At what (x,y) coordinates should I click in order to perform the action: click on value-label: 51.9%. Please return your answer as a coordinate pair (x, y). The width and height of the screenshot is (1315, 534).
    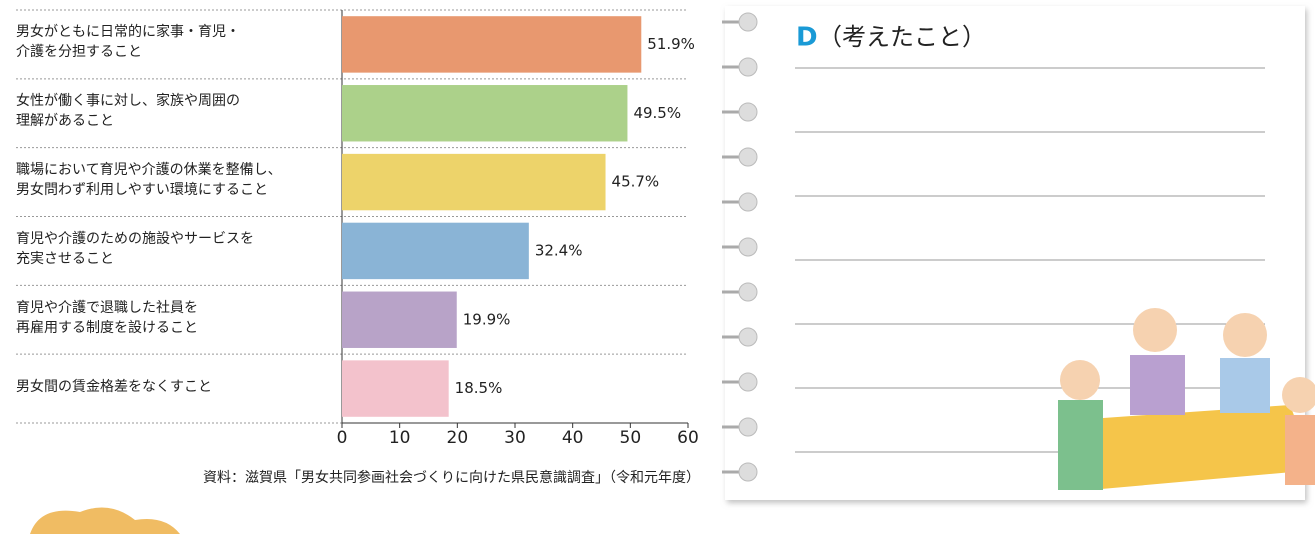
    Looking at the image, I should click on (671, 44).